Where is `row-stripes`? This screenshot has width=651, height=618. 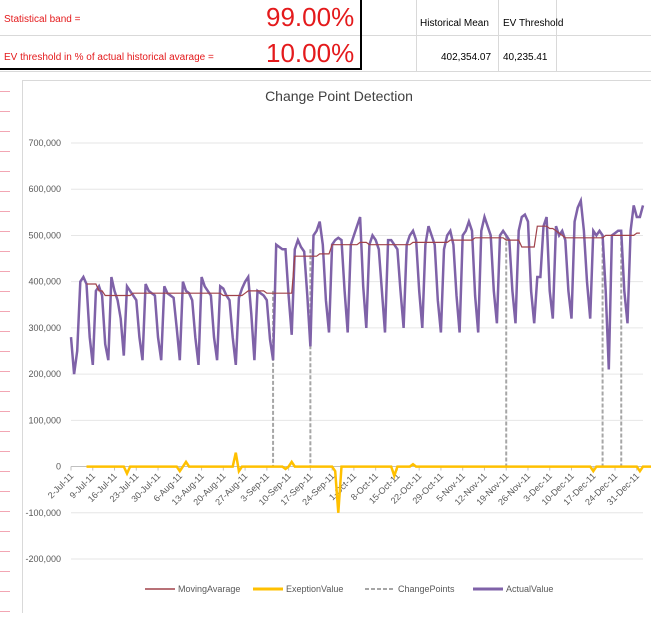
row-stripes is located at coordinates (5, 342).